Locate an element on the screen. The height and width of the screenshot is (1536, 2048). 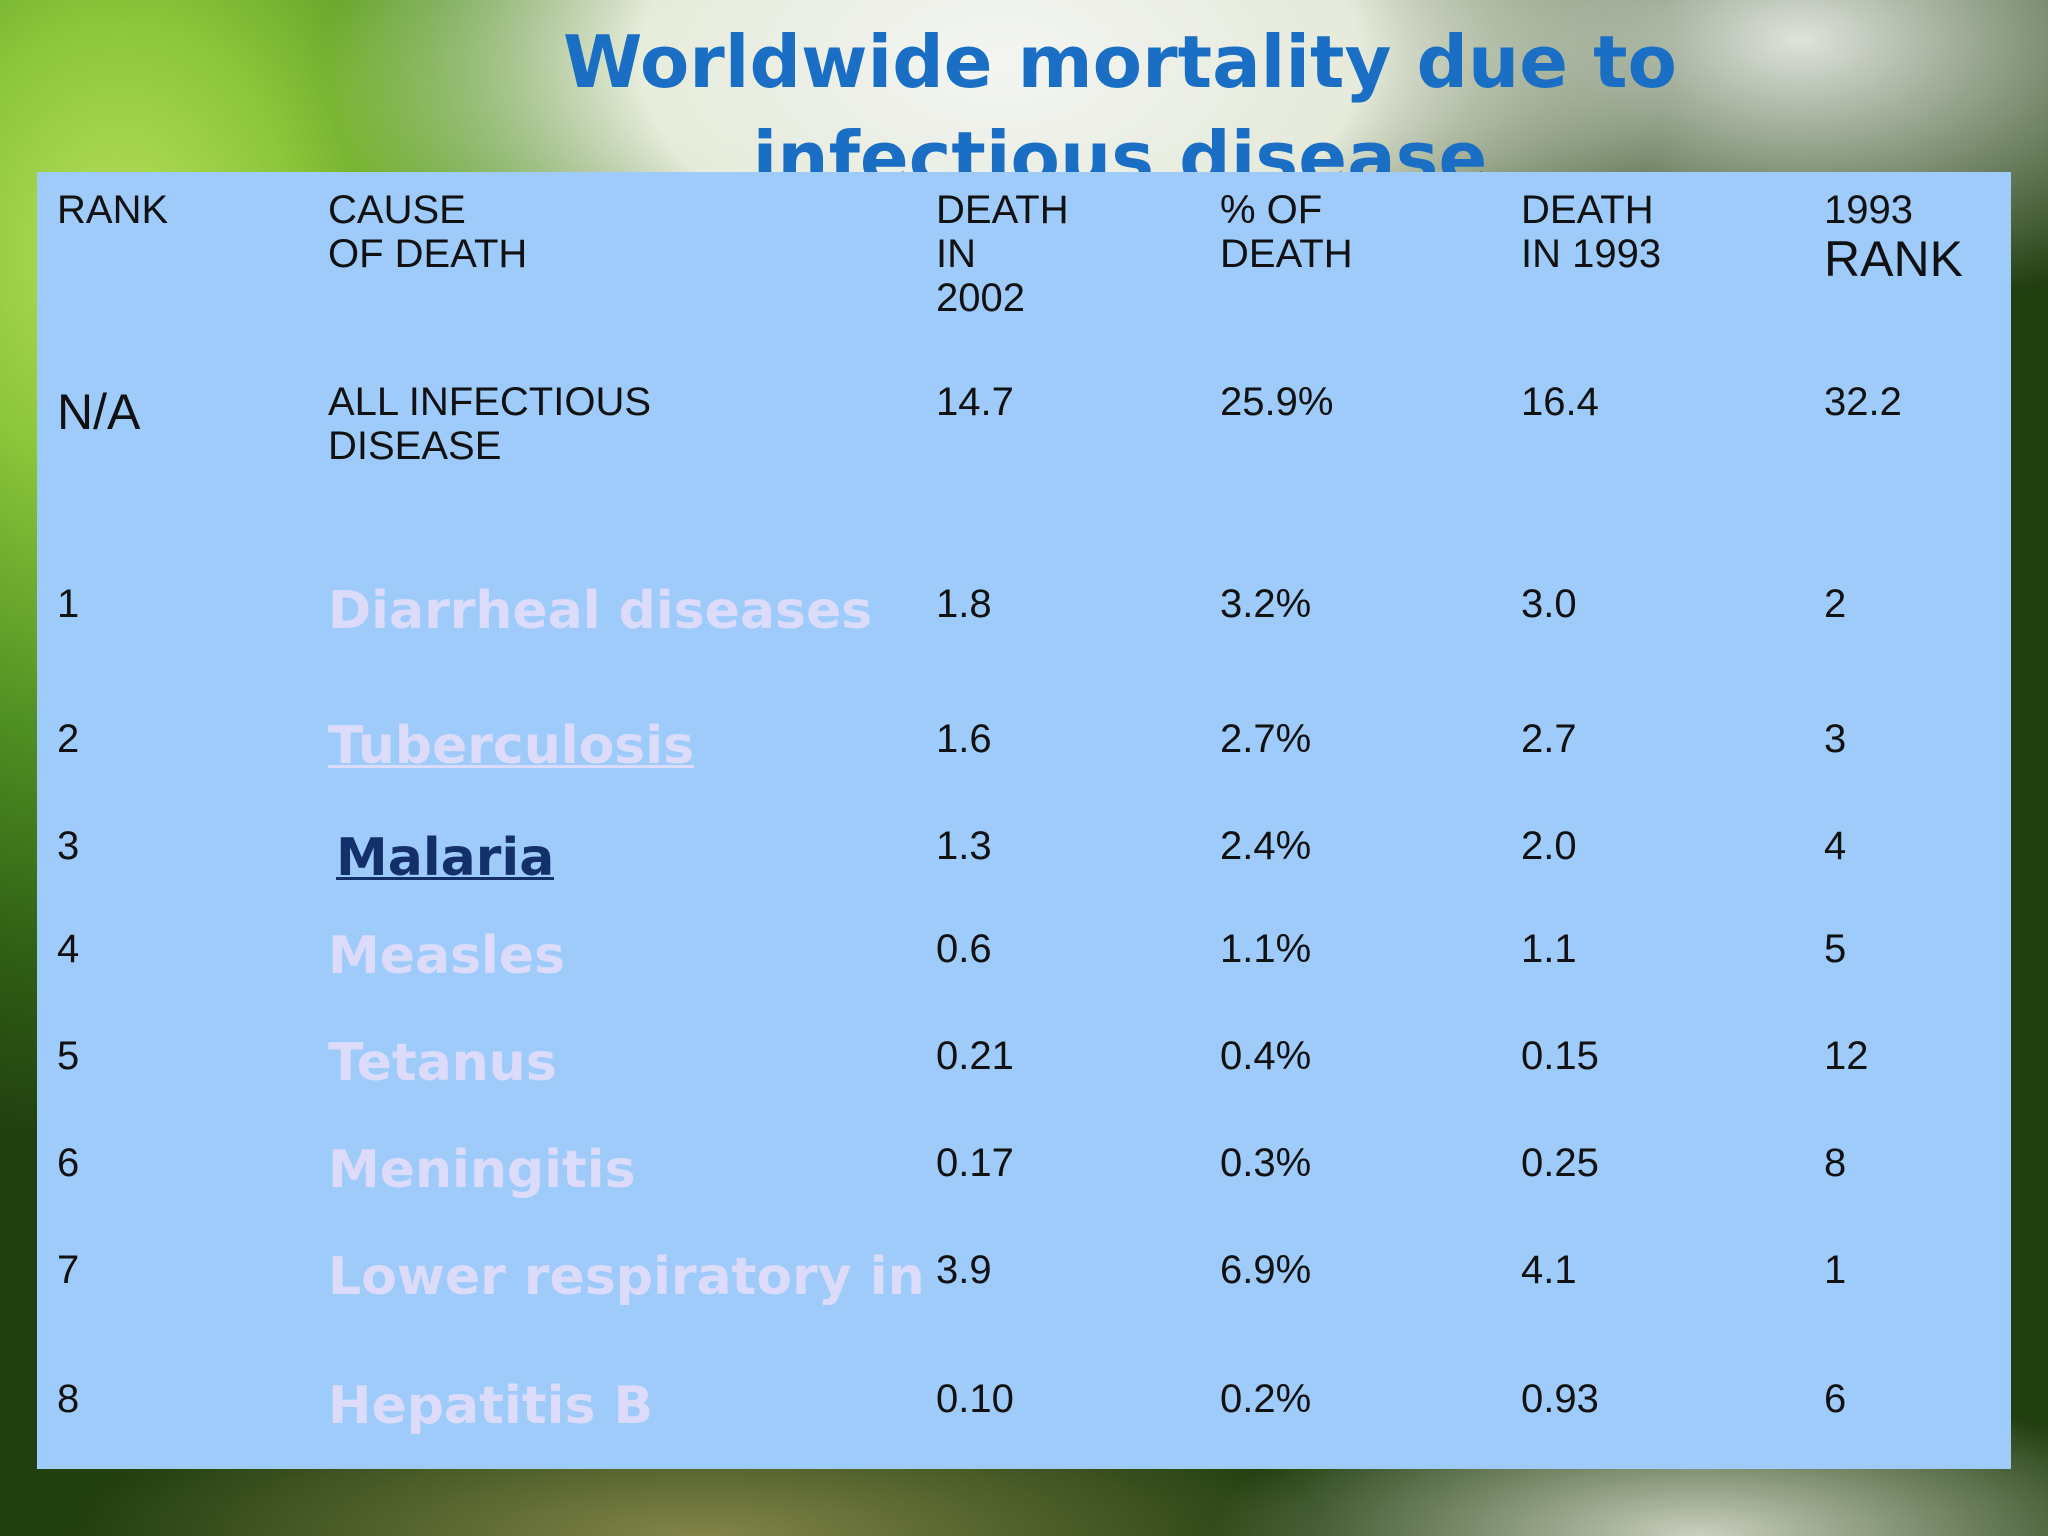
all-row-rank-1993: 32.2 is located at coordinates (1863, 402).